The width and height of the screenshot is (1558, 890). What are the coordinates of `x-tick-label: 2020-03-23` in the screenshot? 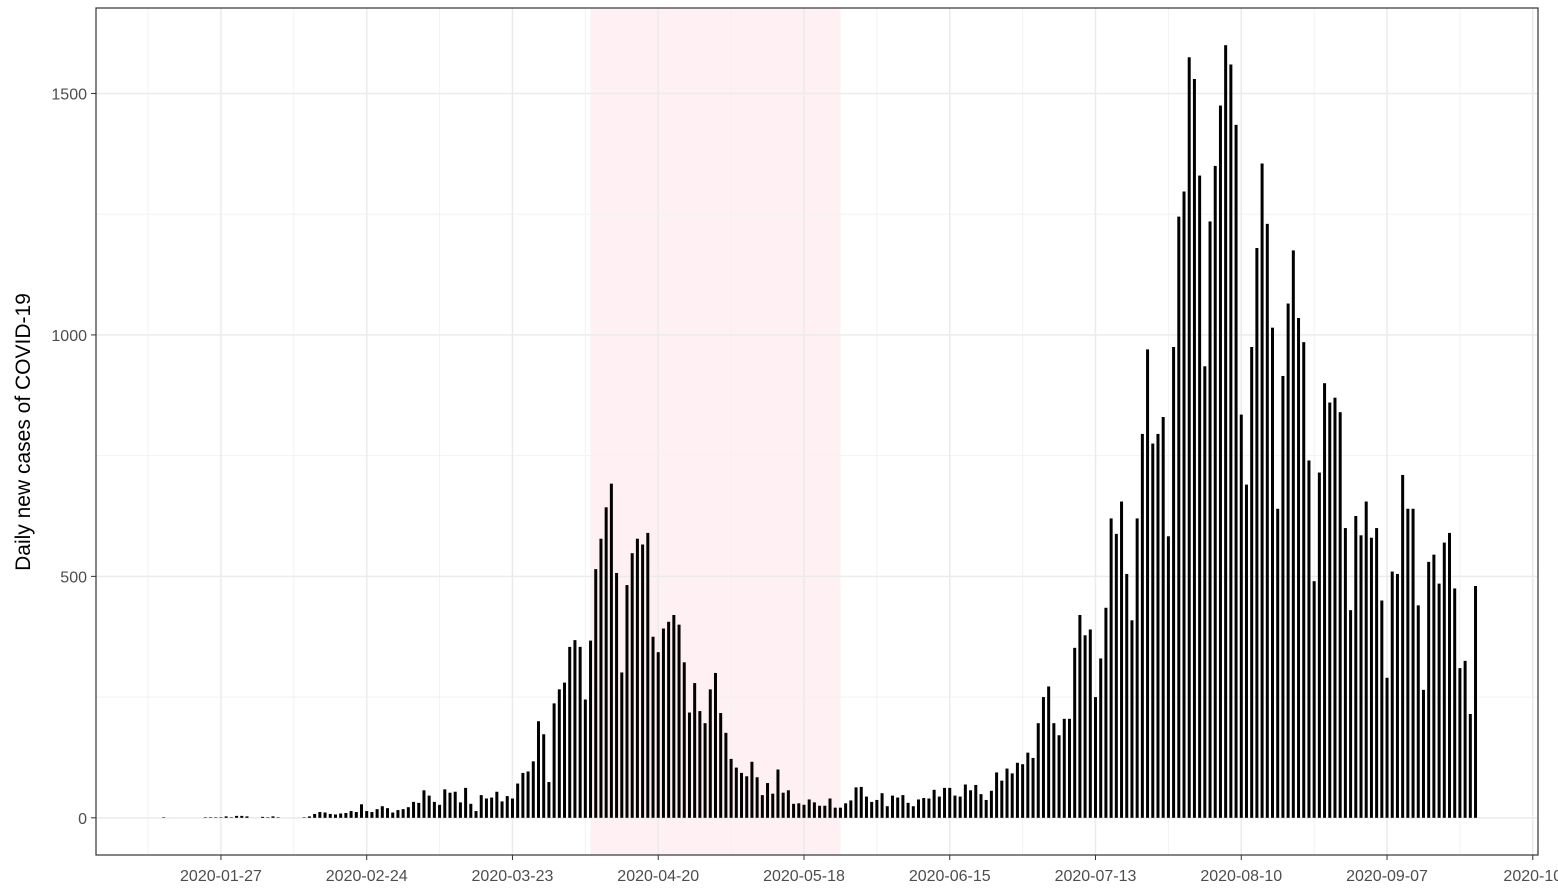 It's located at (513, 876).